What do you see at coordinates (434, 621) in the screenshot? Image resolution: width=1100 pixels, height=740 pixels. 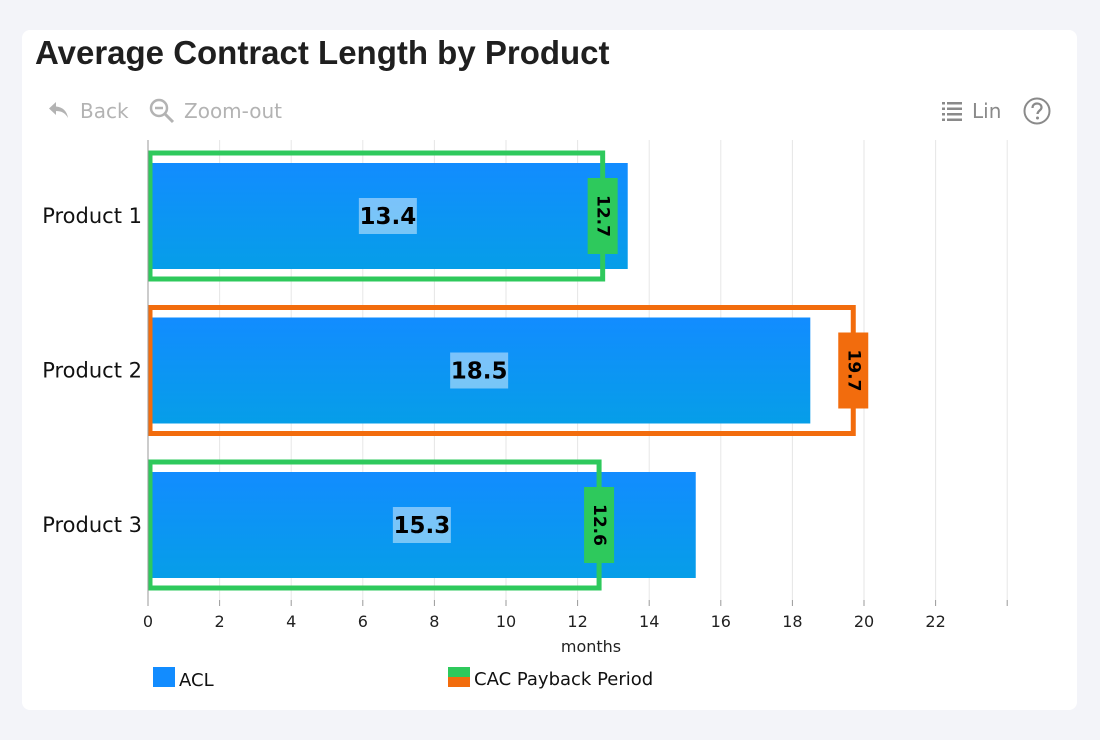 I see `x-tick-label: 8` at bounding box center [434, 621].